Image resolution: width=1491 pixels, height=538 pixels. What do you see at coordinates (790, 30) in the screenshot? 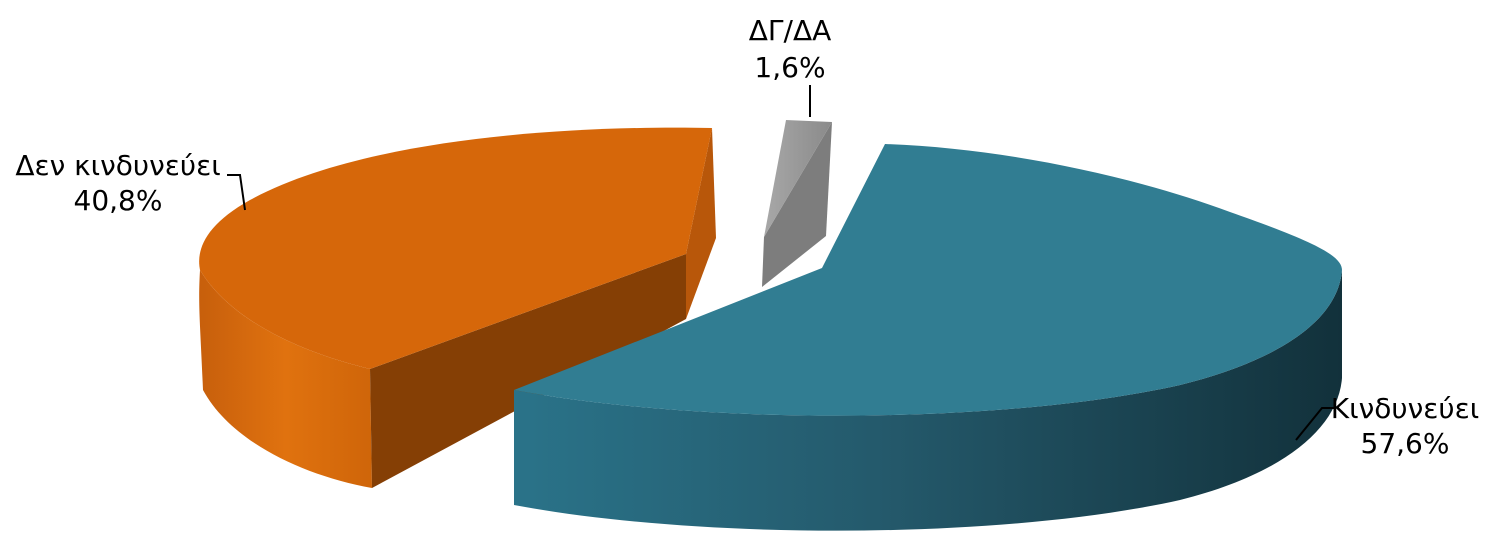
I see `label-dg-da-name: ΔΓ/ΔΑ` at bounding box center [790, 30].